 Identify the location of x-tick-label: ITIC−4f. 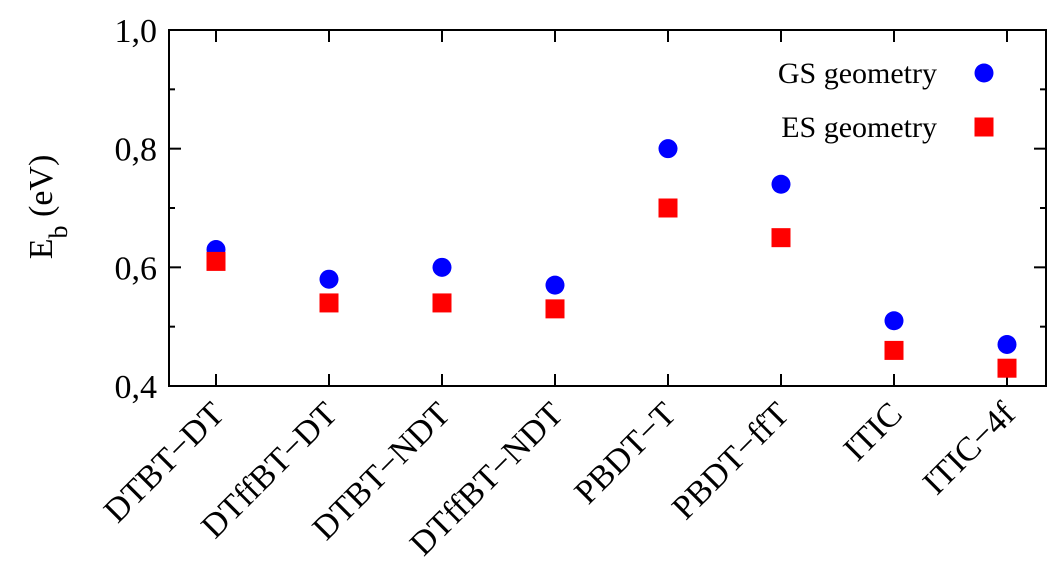
(969, 448).